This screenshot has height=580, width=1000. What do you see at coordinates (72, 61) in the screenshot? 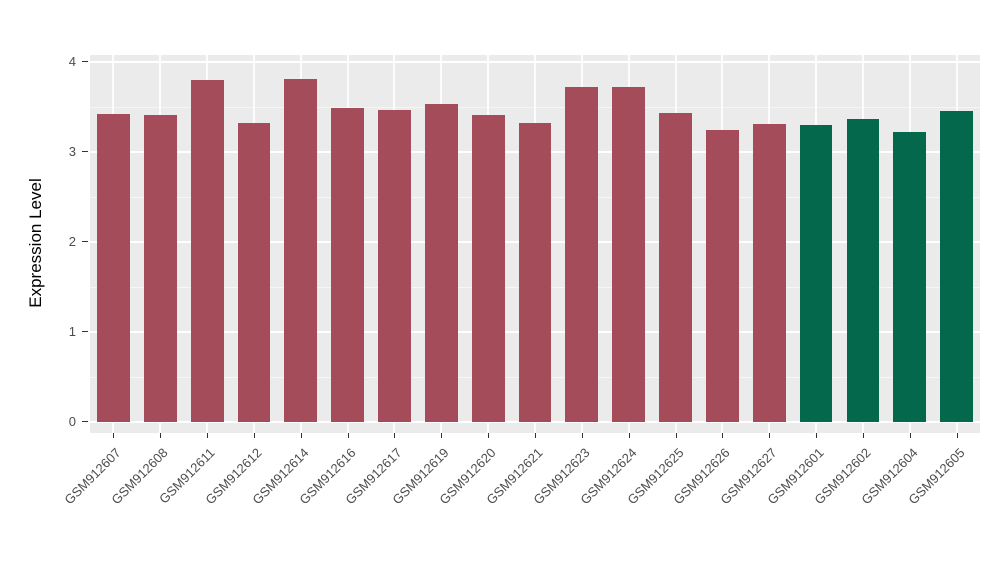
I see `y-tick-label: 4` at bounding box center [72, 61].